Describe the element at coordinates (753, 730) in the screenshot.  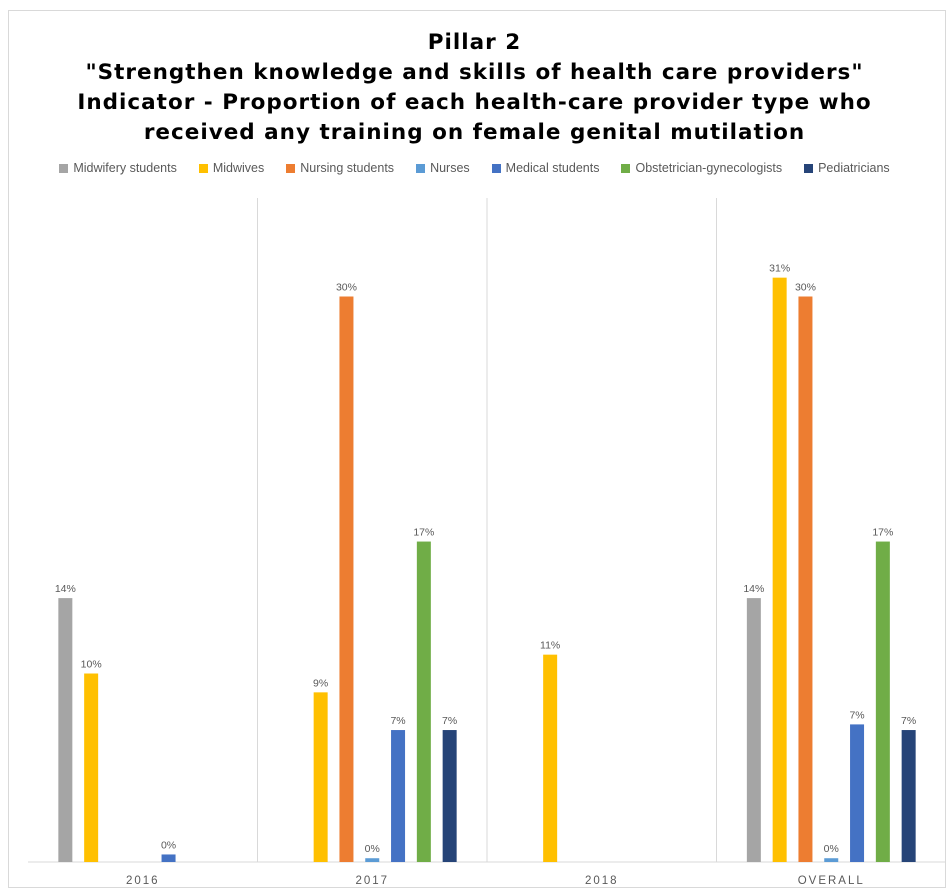
I see `bar-midwifery-students-overall` at that location.